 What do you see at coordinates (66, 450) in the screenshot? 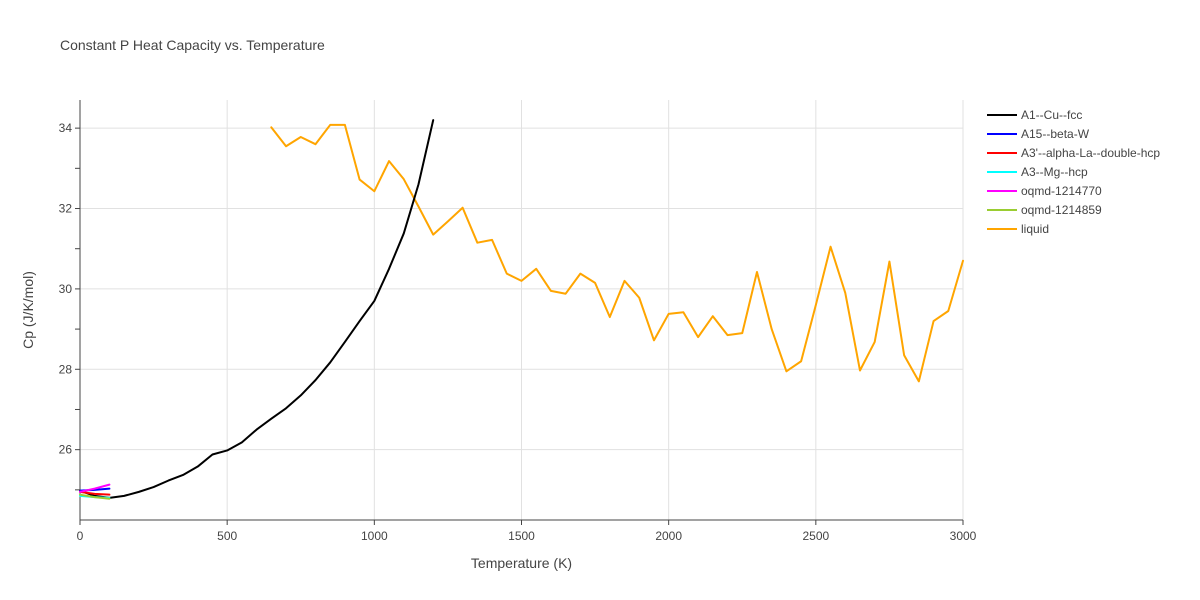
I see `y-tick-label: 26` at bounding box center [66, 450].